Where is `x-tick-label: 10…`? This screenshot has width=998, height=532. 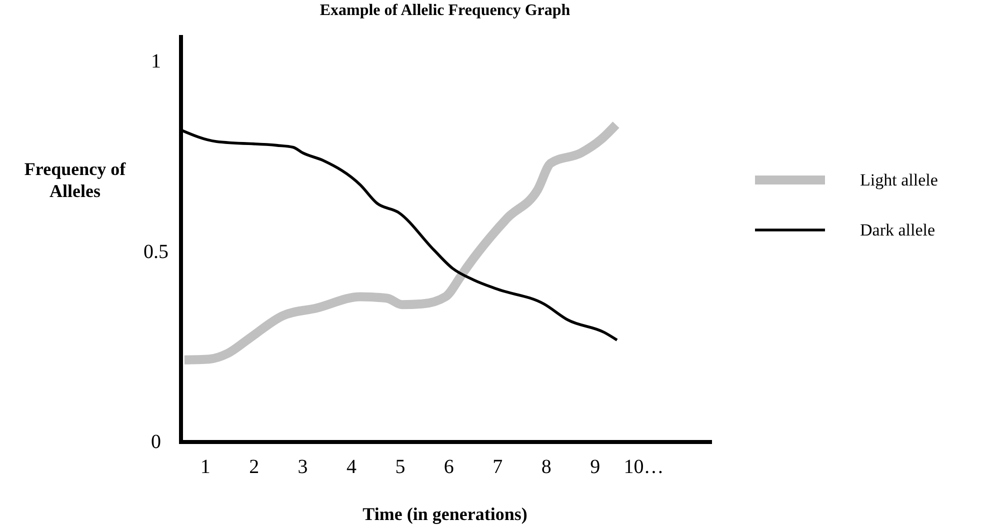
x-tick-label: 10… is located at coordinates (644, 467).